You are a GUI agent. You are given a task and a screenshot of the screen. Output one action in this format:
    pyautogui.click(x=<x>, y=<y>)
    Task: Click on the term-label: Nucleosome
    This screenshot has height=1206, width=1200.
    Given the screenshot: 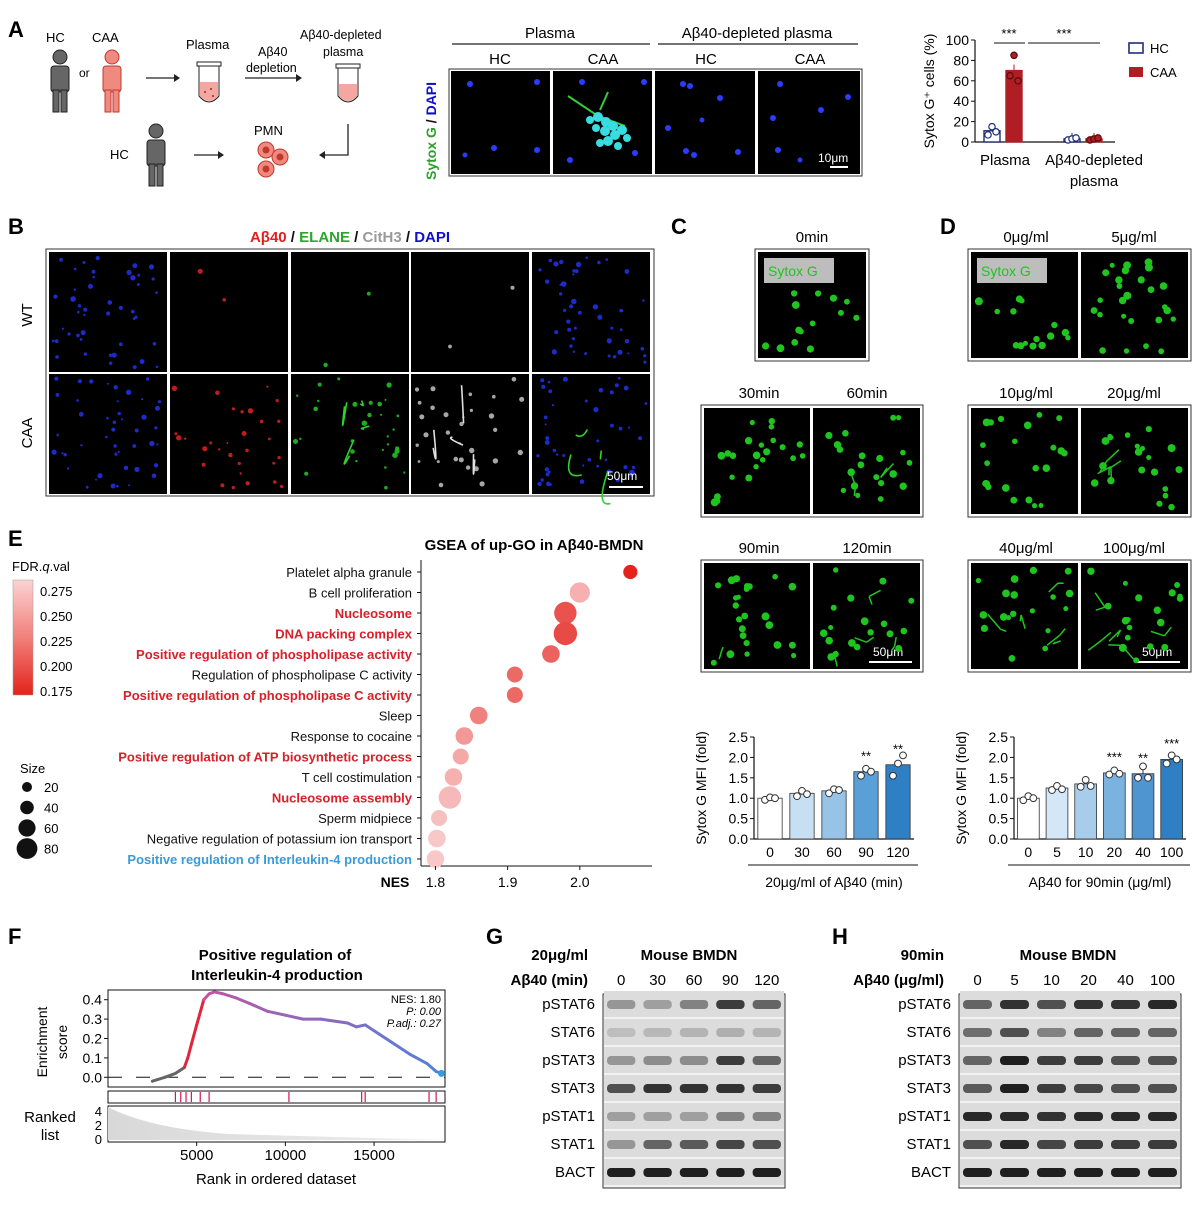 What is the action you would take?
    pyautogui.click(x=373, y=613)
    